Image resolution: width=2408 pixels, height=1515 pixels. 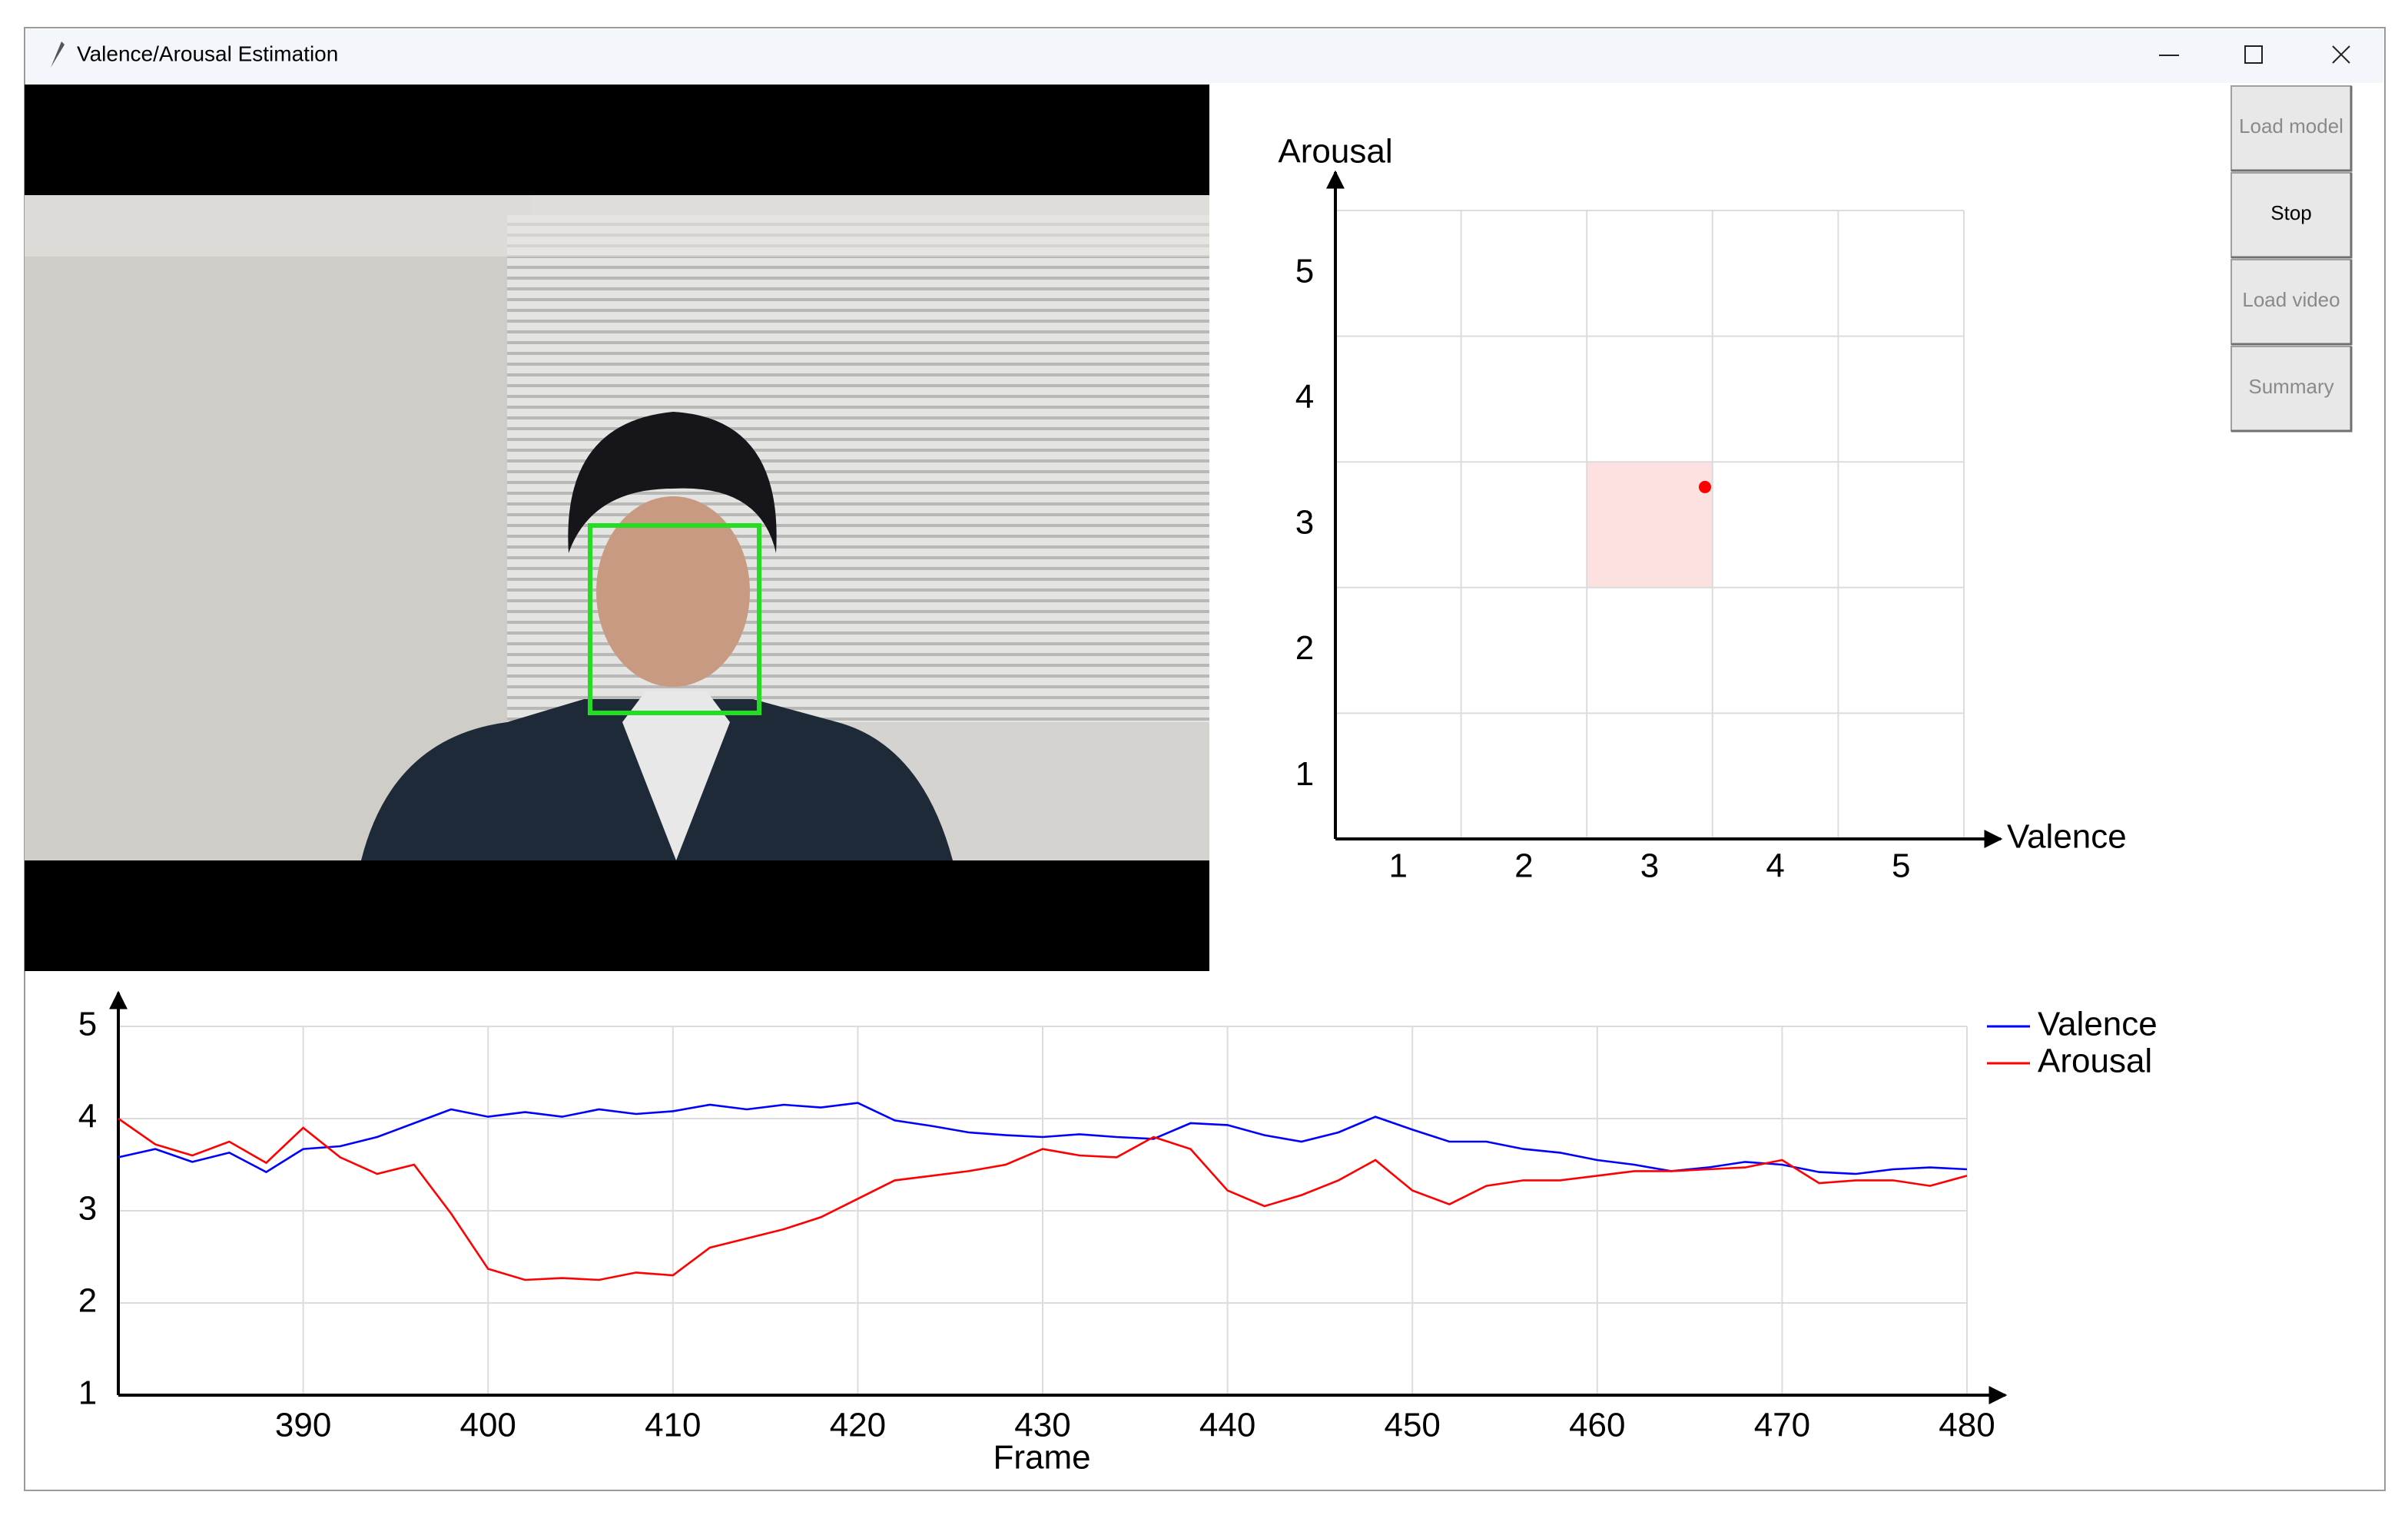 What do you see at coordinates (303, 1425) in the screenshot?
I see `x-tick-label: 390` at bounding box center [303, 1425].